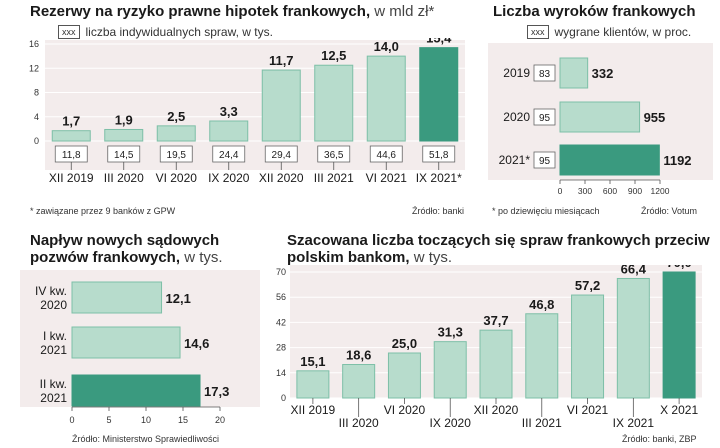 This screenshot has height=448, width=720. I want to click on chart4-category-label: IX 2020, so click(451, 423).